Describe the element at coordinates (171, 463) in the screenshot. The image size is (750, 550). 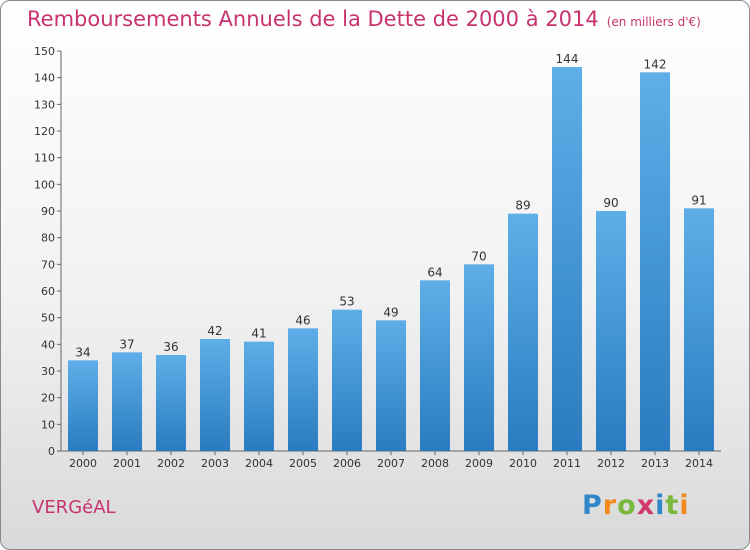
I see `x-tick-label-2002: 2002` at that location.